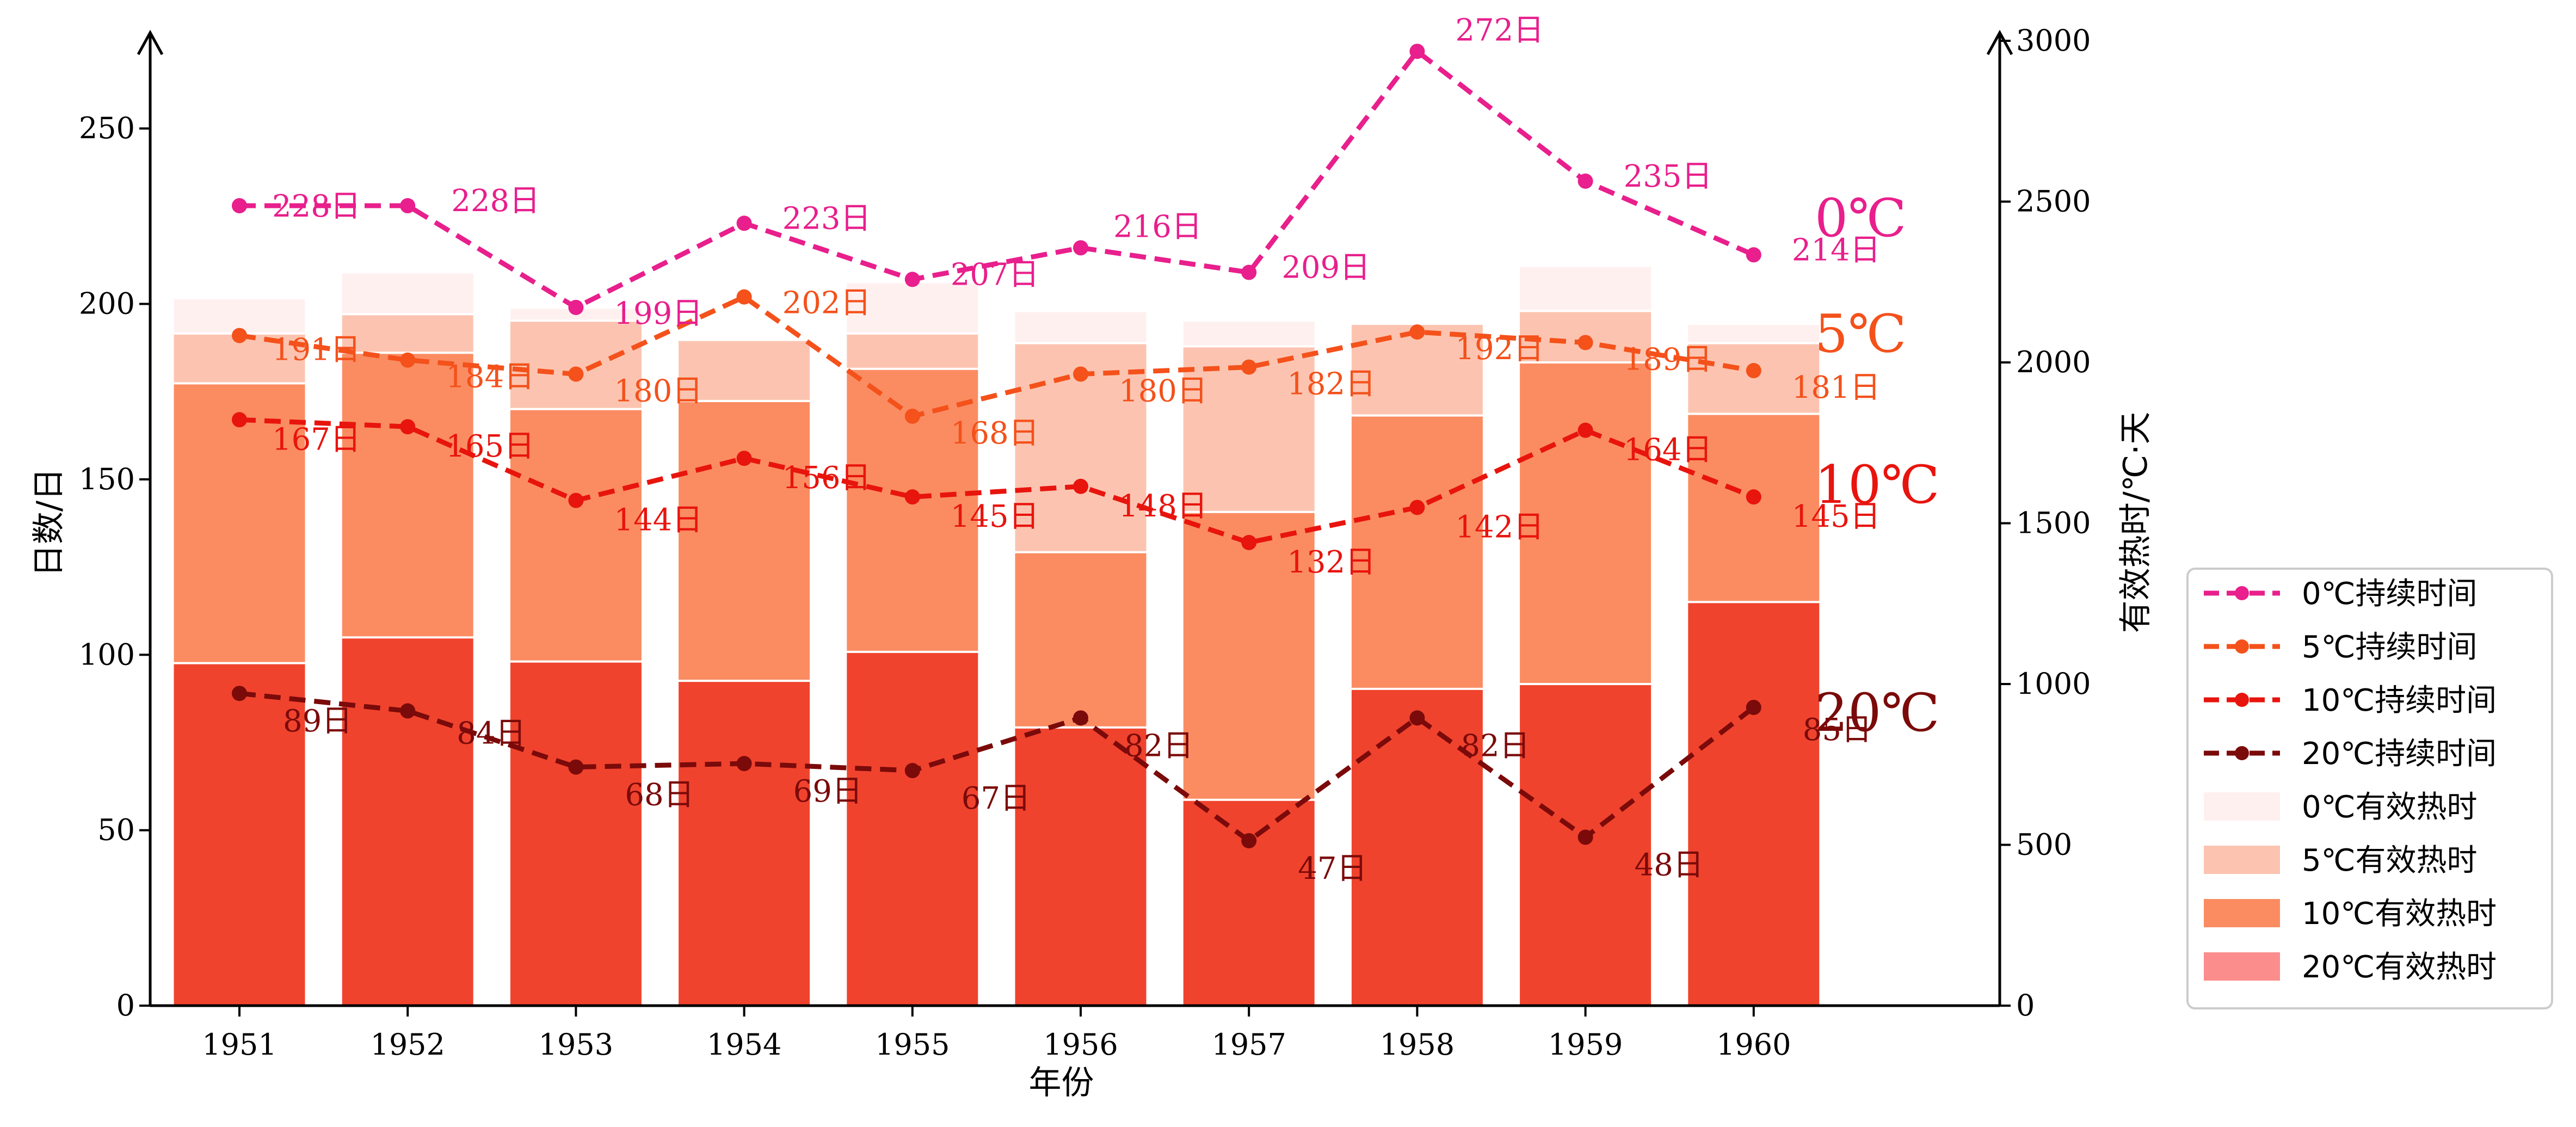 Image resolution: width=2576 pixels, height=1127 pixels. I want to click on data-label-2-1960: 145日, so click(1836, 516).